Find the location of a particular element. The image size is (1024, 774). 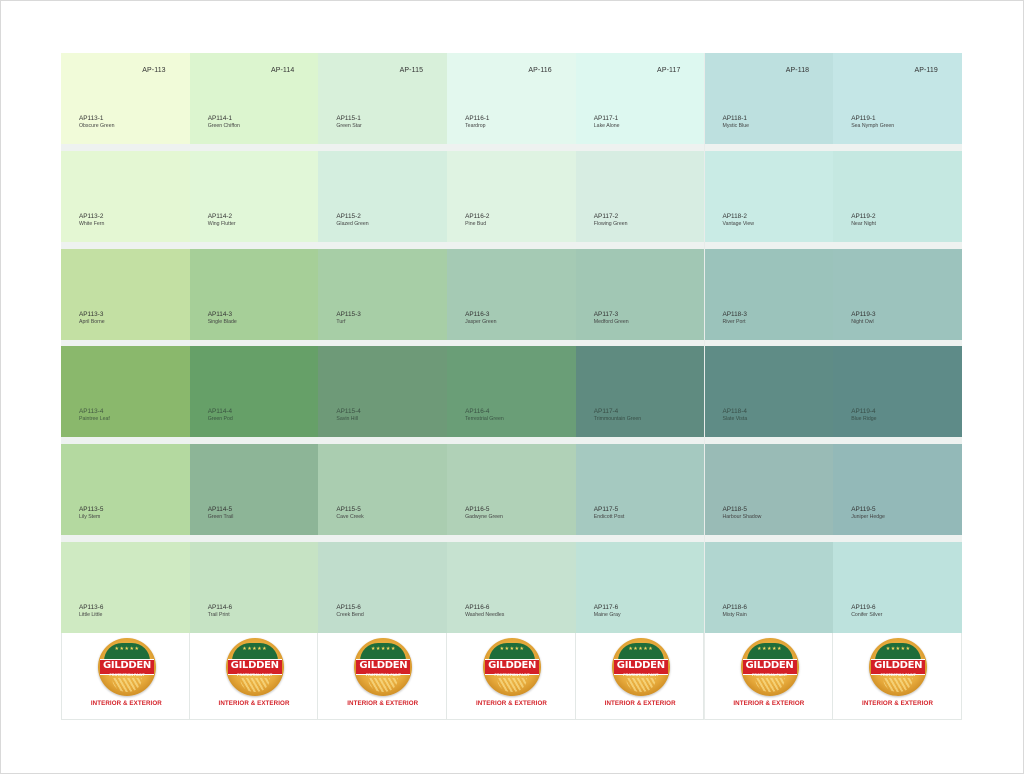

color-code: AP114-4 is located at coordinates (220, 412).